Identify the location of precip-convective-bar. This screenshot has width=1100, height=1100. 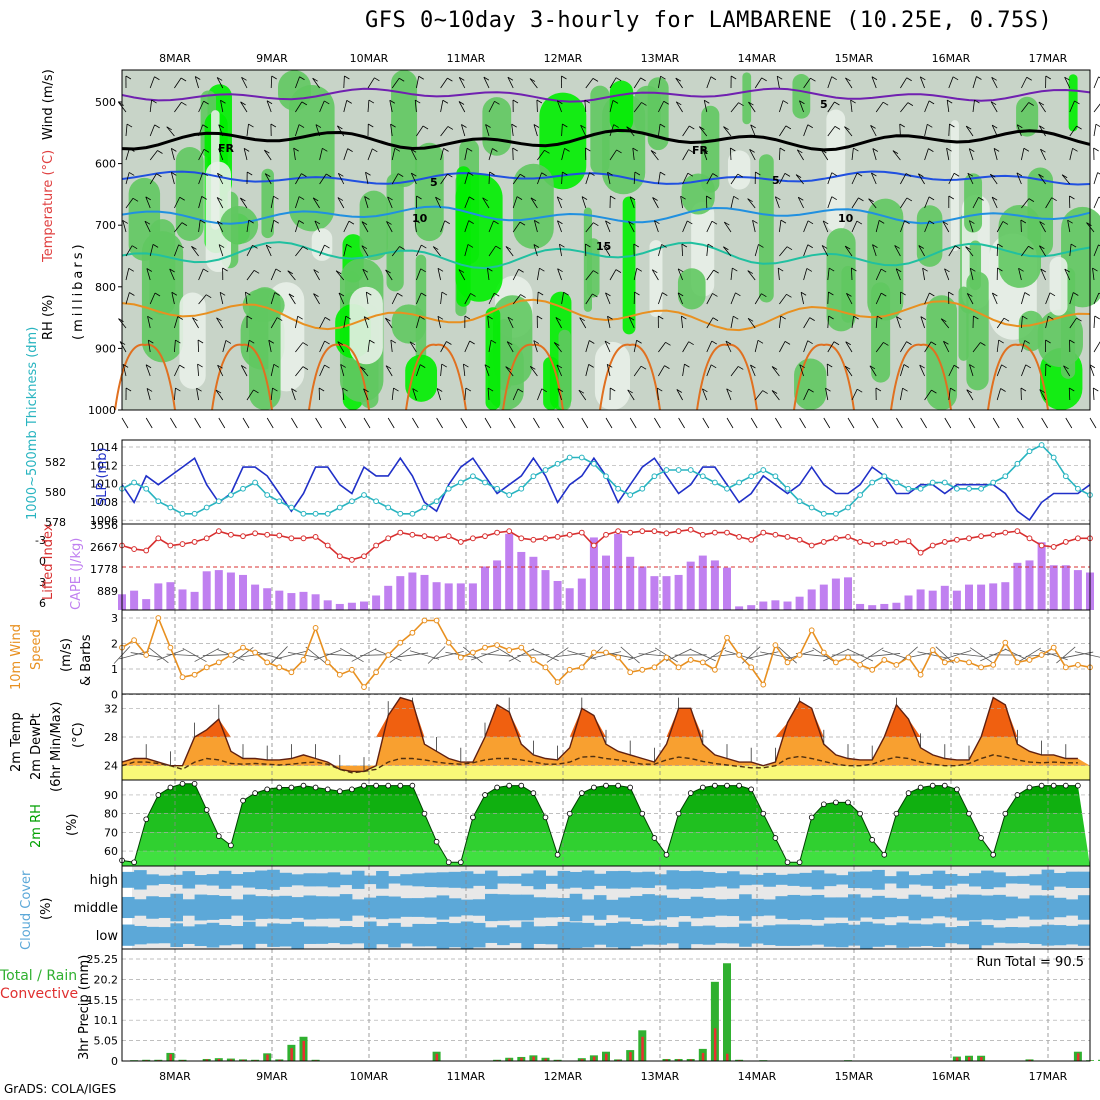
(582, 1059).